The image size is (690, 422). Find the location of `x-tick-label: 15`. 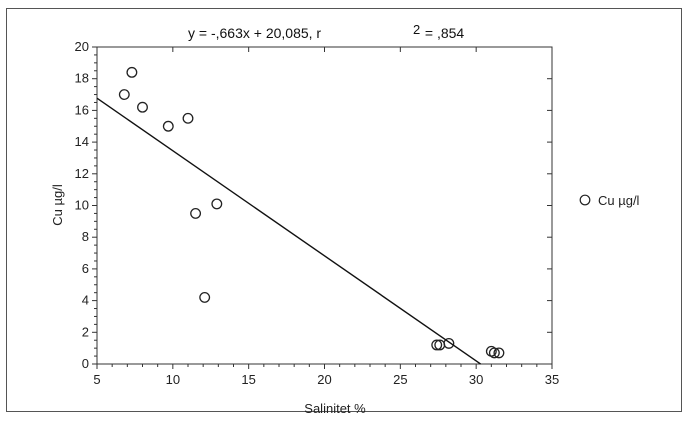

x-tick-label: 15 is located at coordinates (248, 379).